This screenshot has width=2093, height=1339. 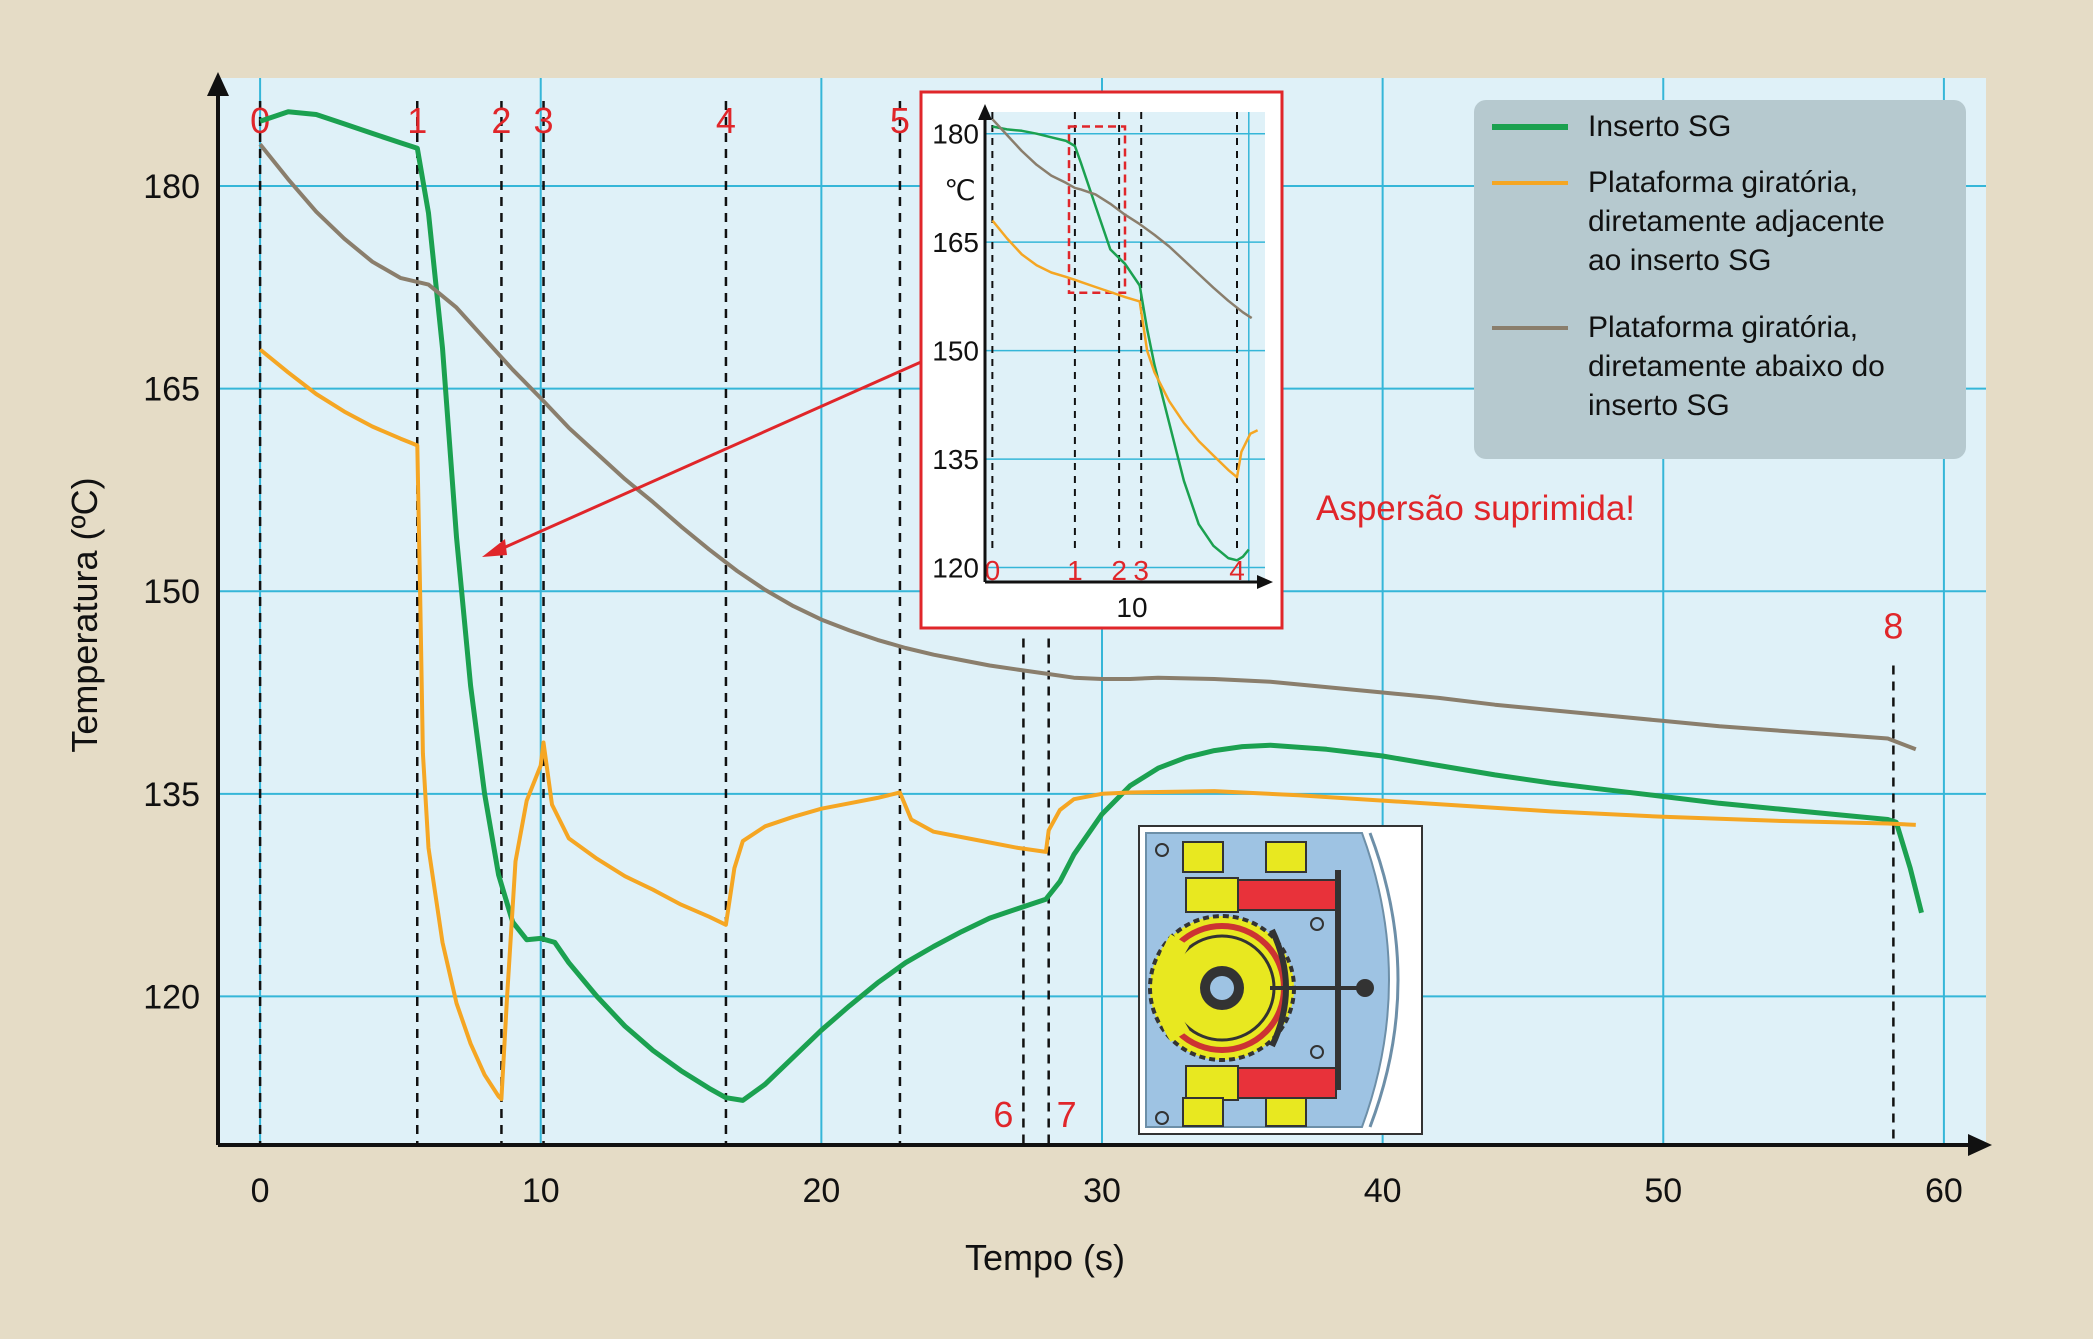 I want to click on inset-highlight-box, so click(x=1097, y=210).